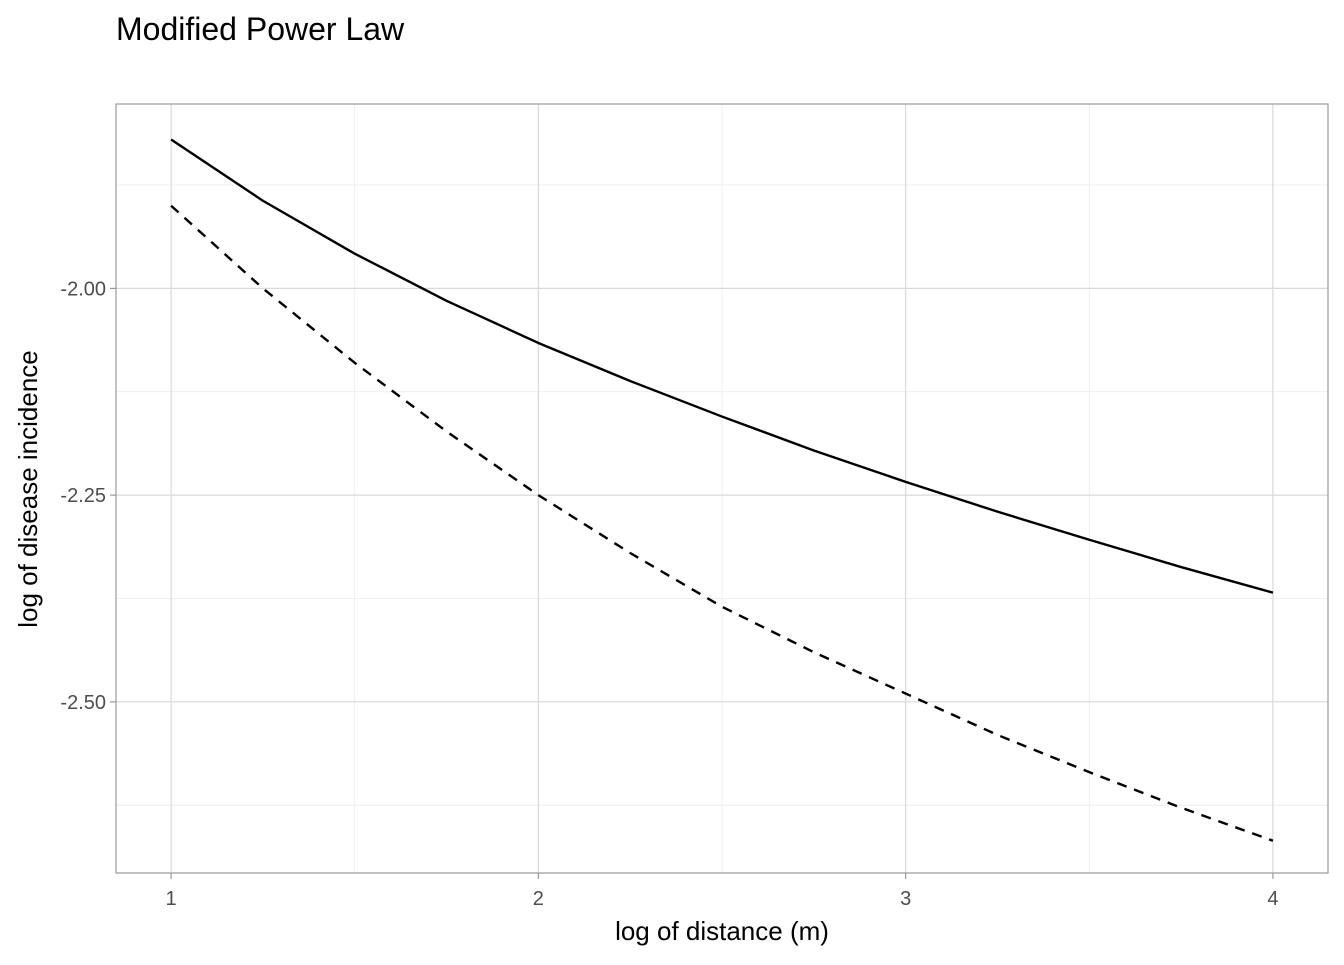  What do you see at coordinates (83, 703) in the screenshot?
I see `y-tick-label: -2.50` at bounding box center [83, 703].